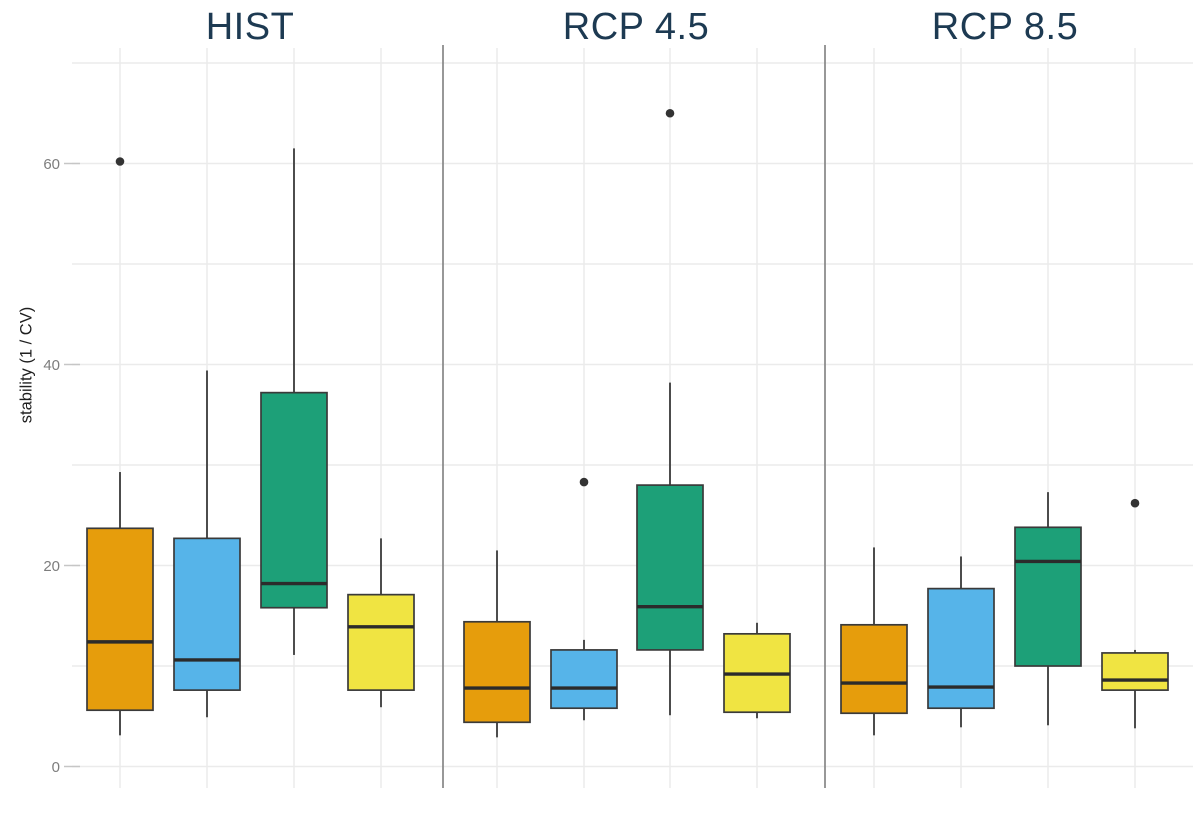 Image resolution: width=1201 pixels, height=815 pixels. What do you see at coordinates (56, 767) in the screenshot?
I see `y-tick-label: 0` at bounding box center [56, 767].